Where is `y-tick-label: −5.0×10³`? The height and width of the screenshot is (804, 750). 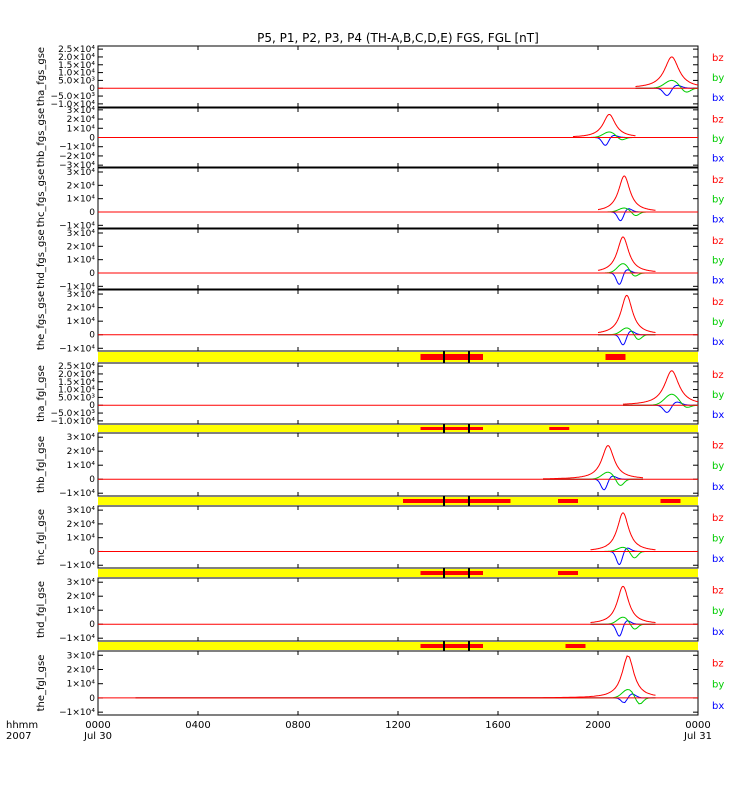 y-tick-label: −5.0×10³ is located at coordinates (73, 414).